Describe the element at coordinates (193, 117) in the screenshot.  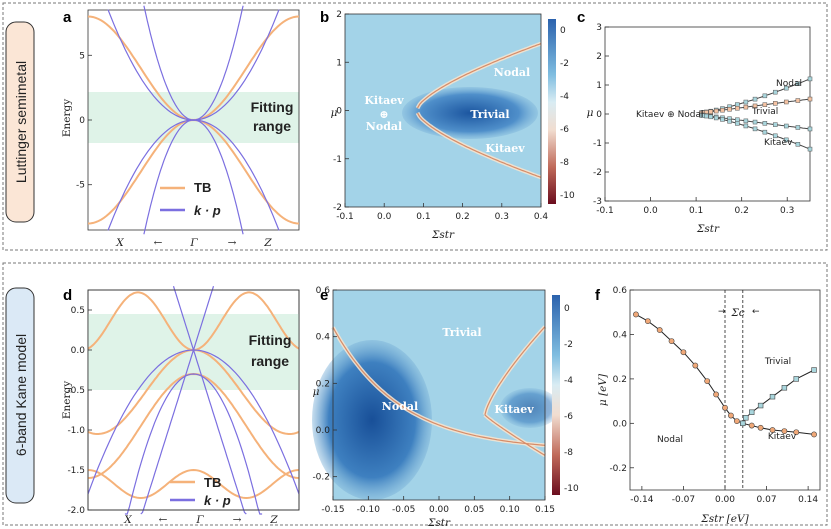
I see `fit-band-a` at that location.